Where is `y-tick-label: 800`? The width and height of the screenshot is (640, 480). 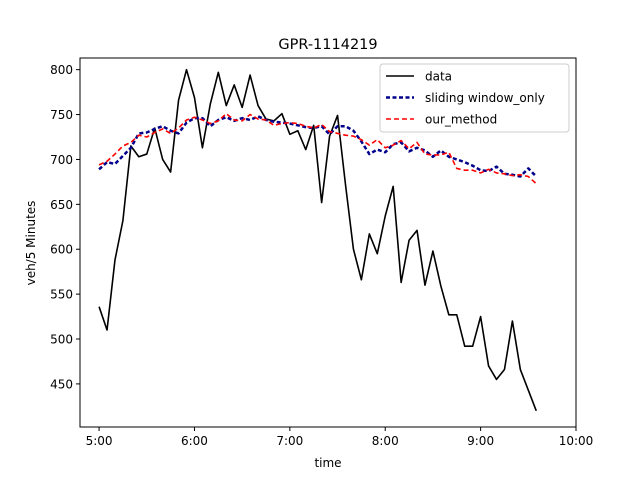 y-tick-label: 800 is located at coordinates (61, 70).